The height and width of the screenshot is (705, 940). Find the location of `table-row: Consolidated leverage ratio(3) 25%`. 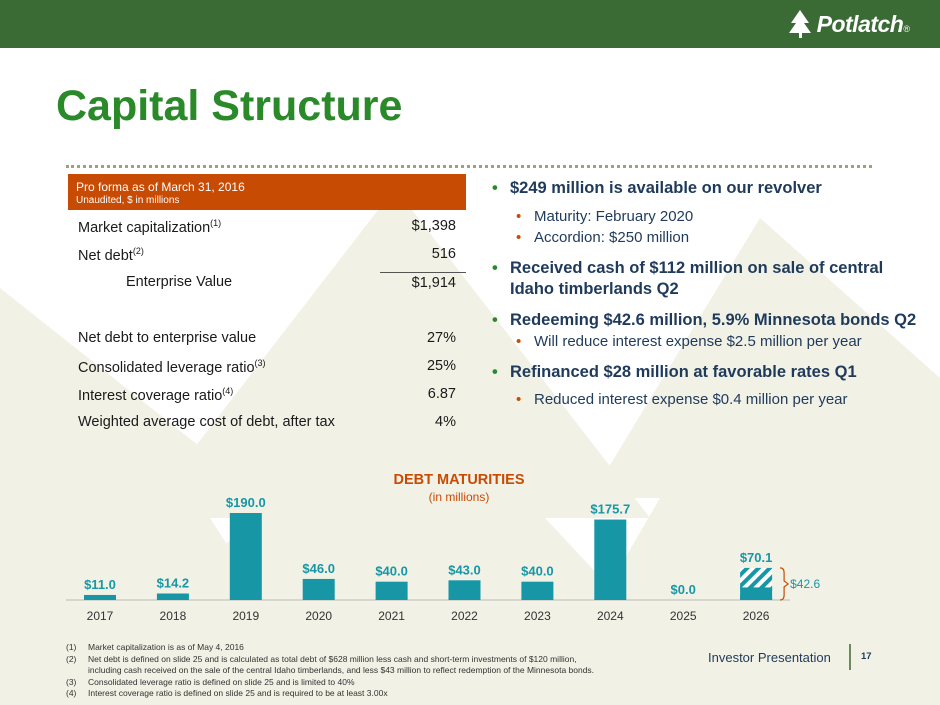

table-row: Consolidated leverage ratio(3) 25% is located at coordinates (267, 364).